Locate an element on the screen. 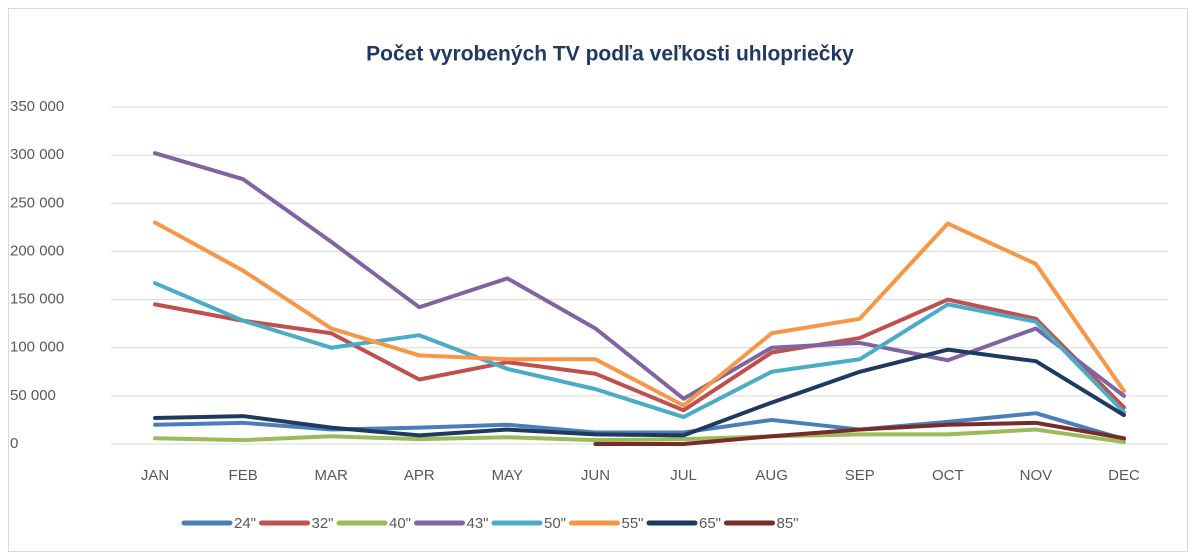  x-tick-label: NOV is located at coordinates (1036, 475).